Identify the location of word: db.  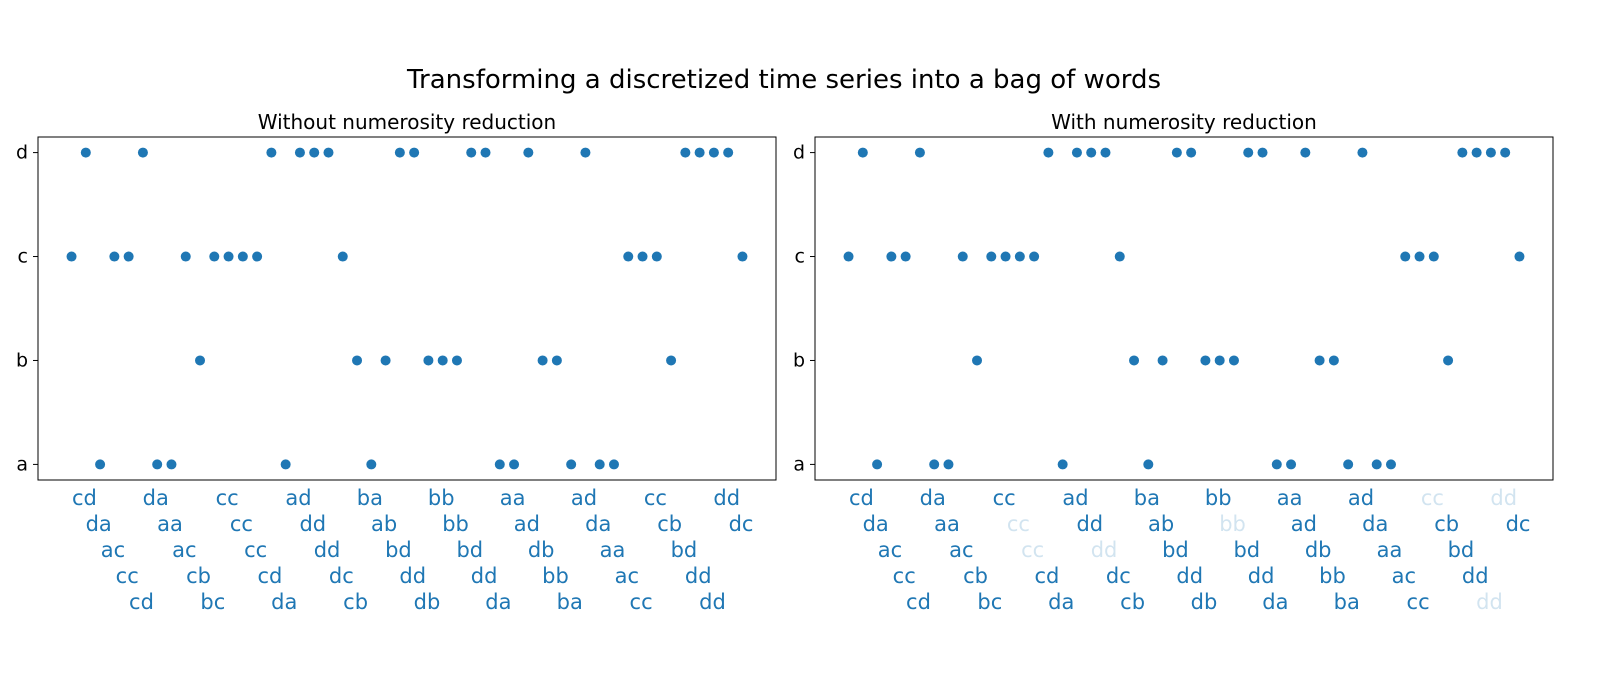
(541, 550).